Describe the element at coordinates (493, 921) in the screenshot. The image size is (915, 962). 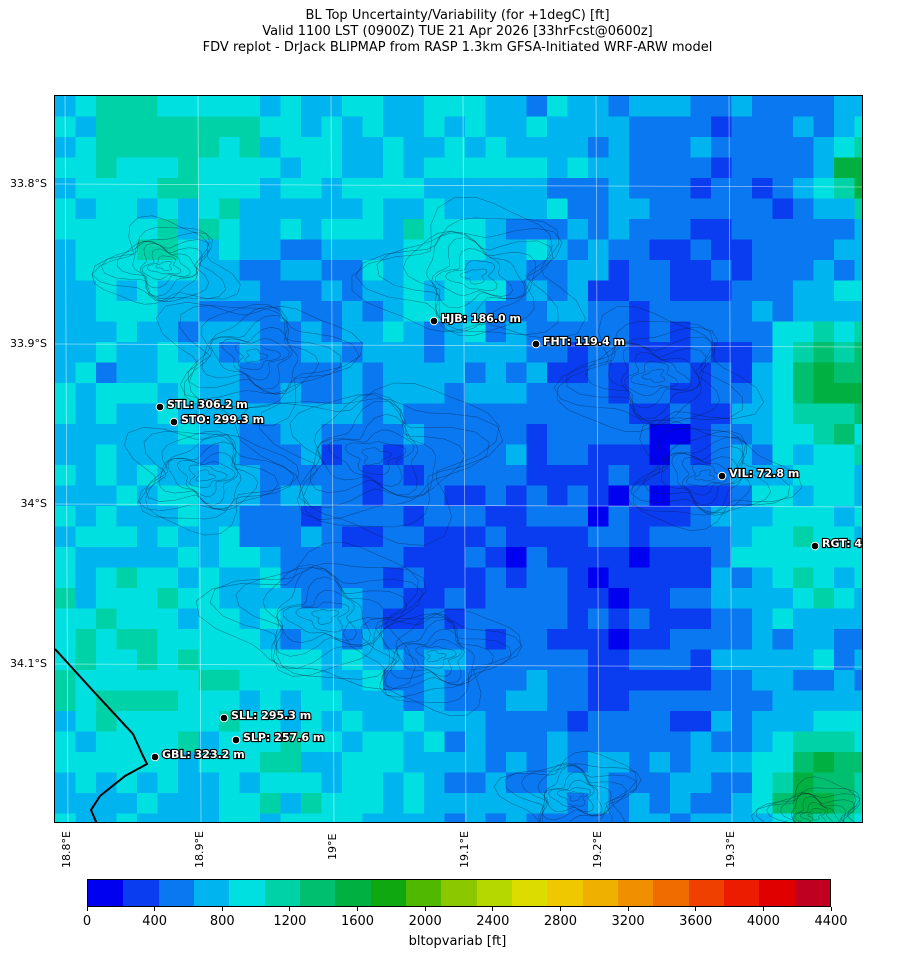
I see `colorbar-tick-label: 2400` at that location.